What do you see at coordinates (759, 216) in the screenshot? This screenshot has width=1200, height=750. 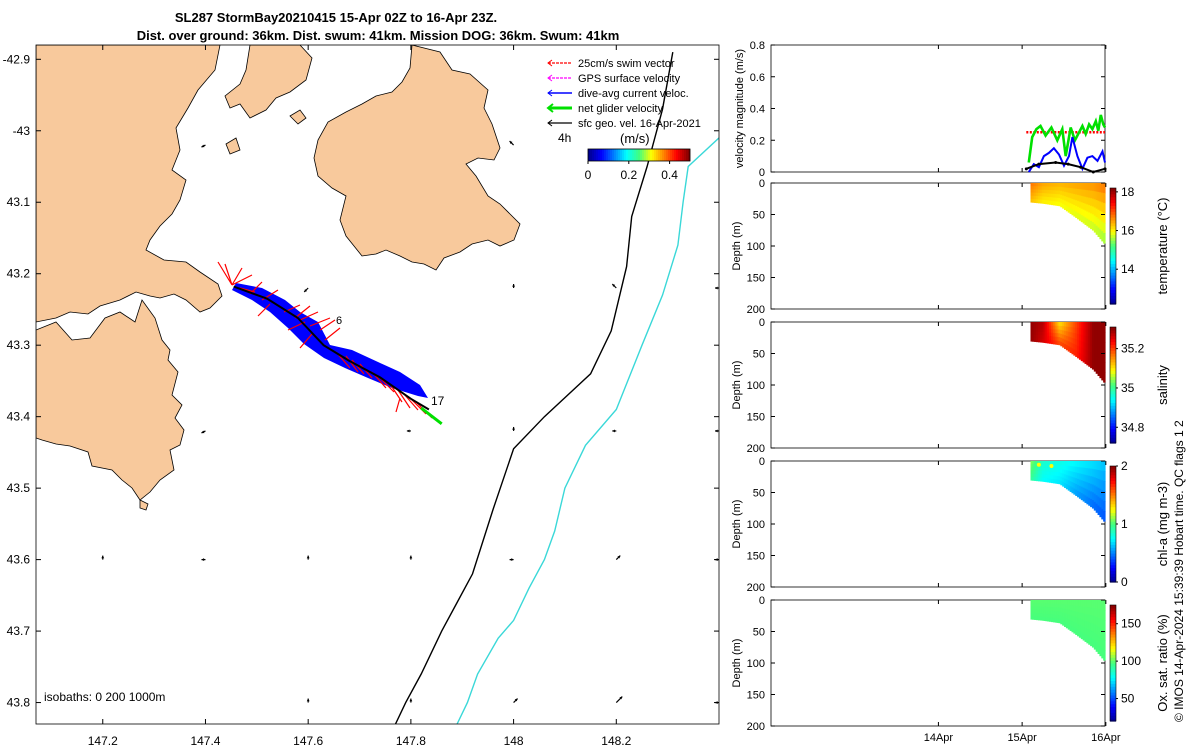 I see `temperature-y-tick-label: 50` at bounding box center [759, 216].